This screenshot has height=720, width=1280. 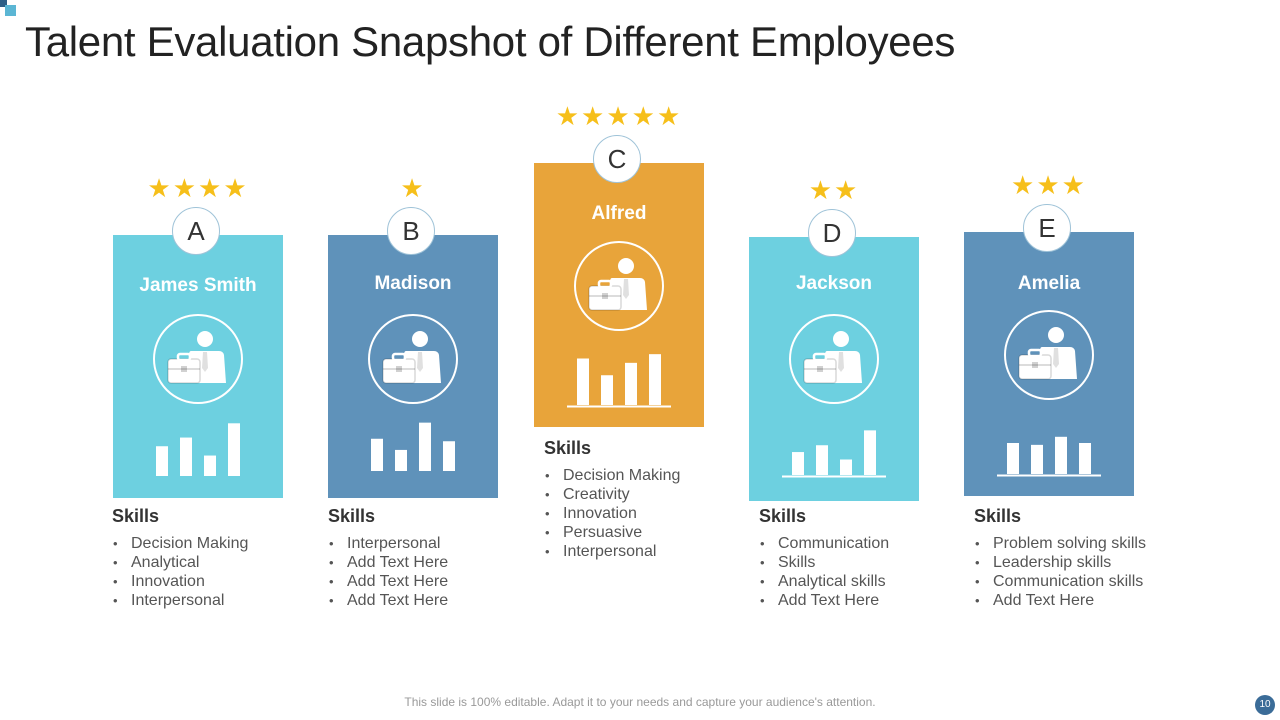 What do you see at coordinates (1074, 543) in the screenshot?
I see `skill-item: Problem solving skills` at bounding box center [1074, 543].